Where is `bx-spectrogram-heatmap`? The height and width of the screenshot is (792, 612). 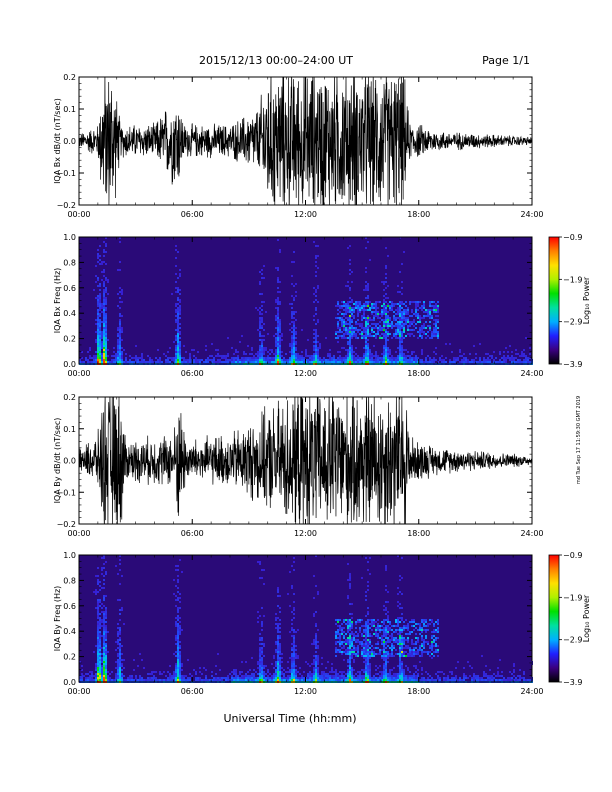
bx-spectrogram-heatmap is located at coordinates (306, 301).